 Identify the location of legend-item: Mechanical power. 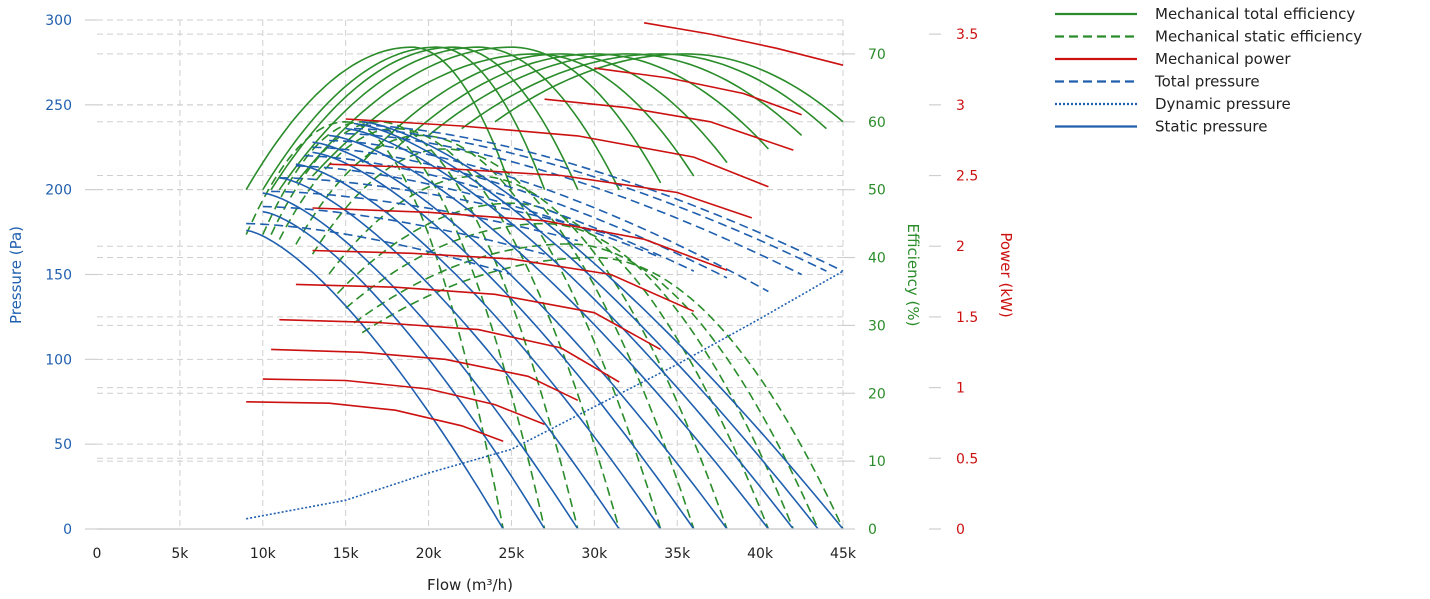
(1173, 59).